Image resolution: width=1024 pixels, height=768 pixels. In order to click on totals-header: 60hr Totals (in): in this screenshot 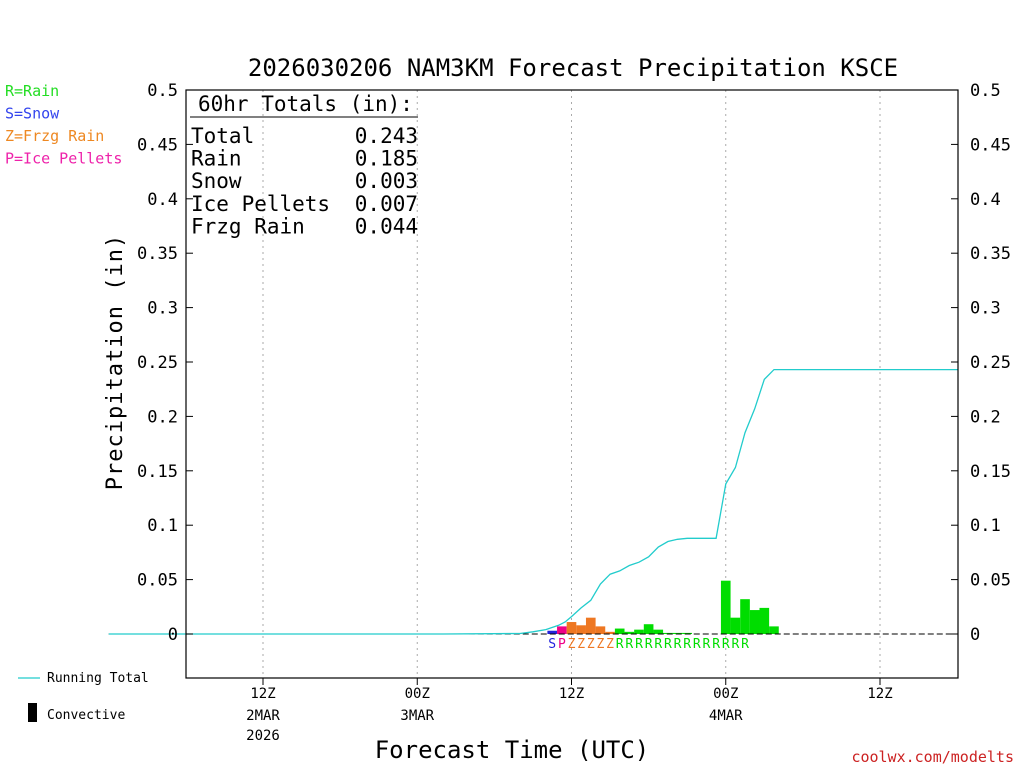, I will do `click(305, 104)`.